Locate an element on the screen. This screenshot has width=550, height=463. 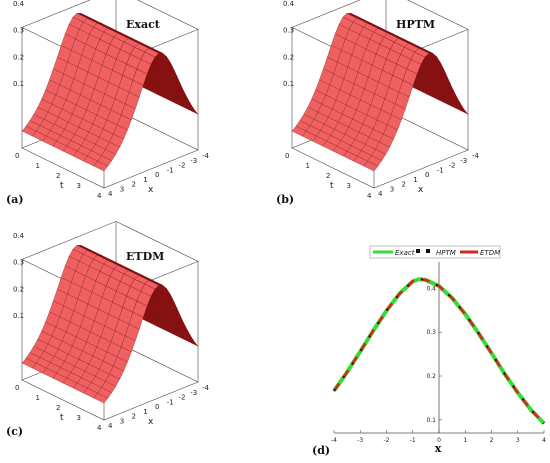
y-tick-label: 0.1 is located at coordinates (431, 420).